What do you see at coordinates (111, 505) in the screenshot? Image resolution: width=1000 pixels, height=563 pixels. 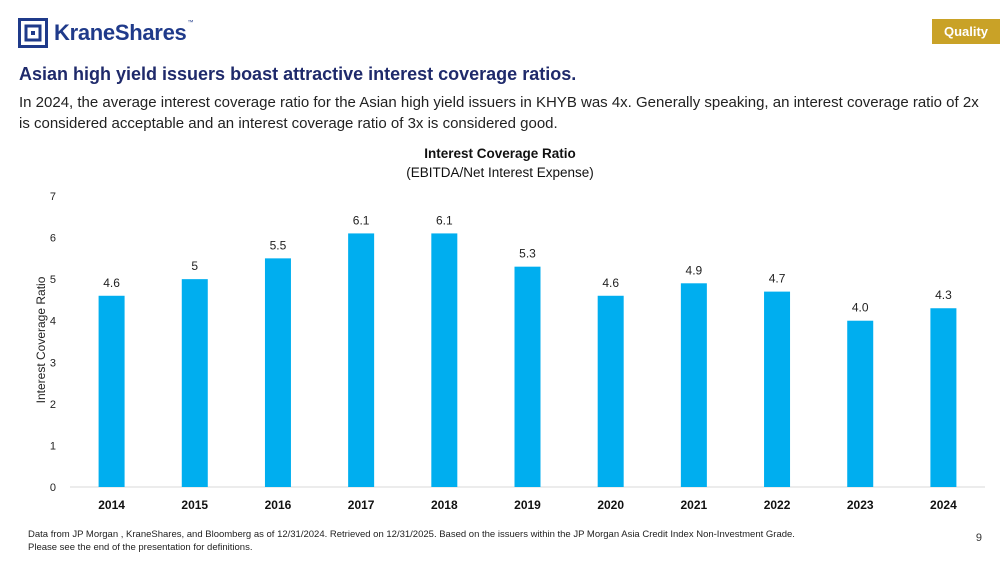 I see `x-tick-label: 2014` at bounding box center [111, 505].